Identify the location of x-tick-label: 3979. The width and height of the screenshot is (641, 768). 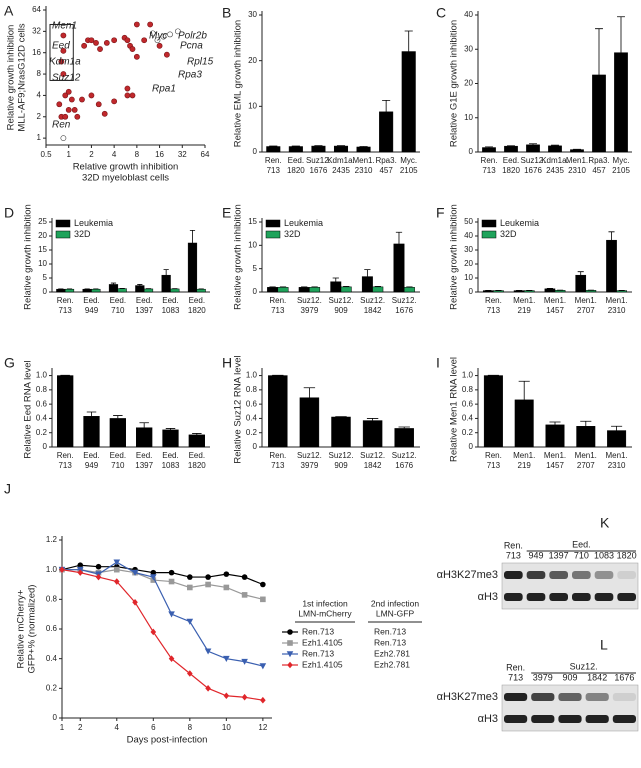
(310, 465).